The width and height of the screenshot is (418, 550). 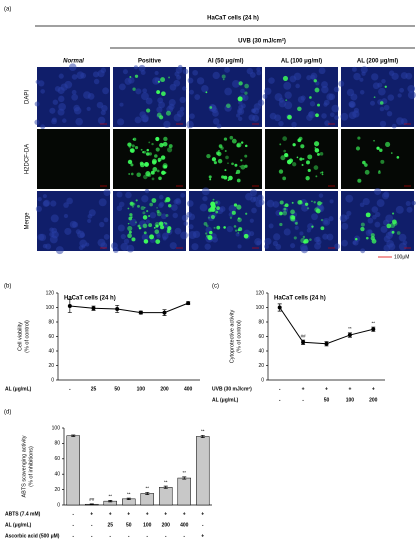 I want to click on bar, so click(x=166, y=496).